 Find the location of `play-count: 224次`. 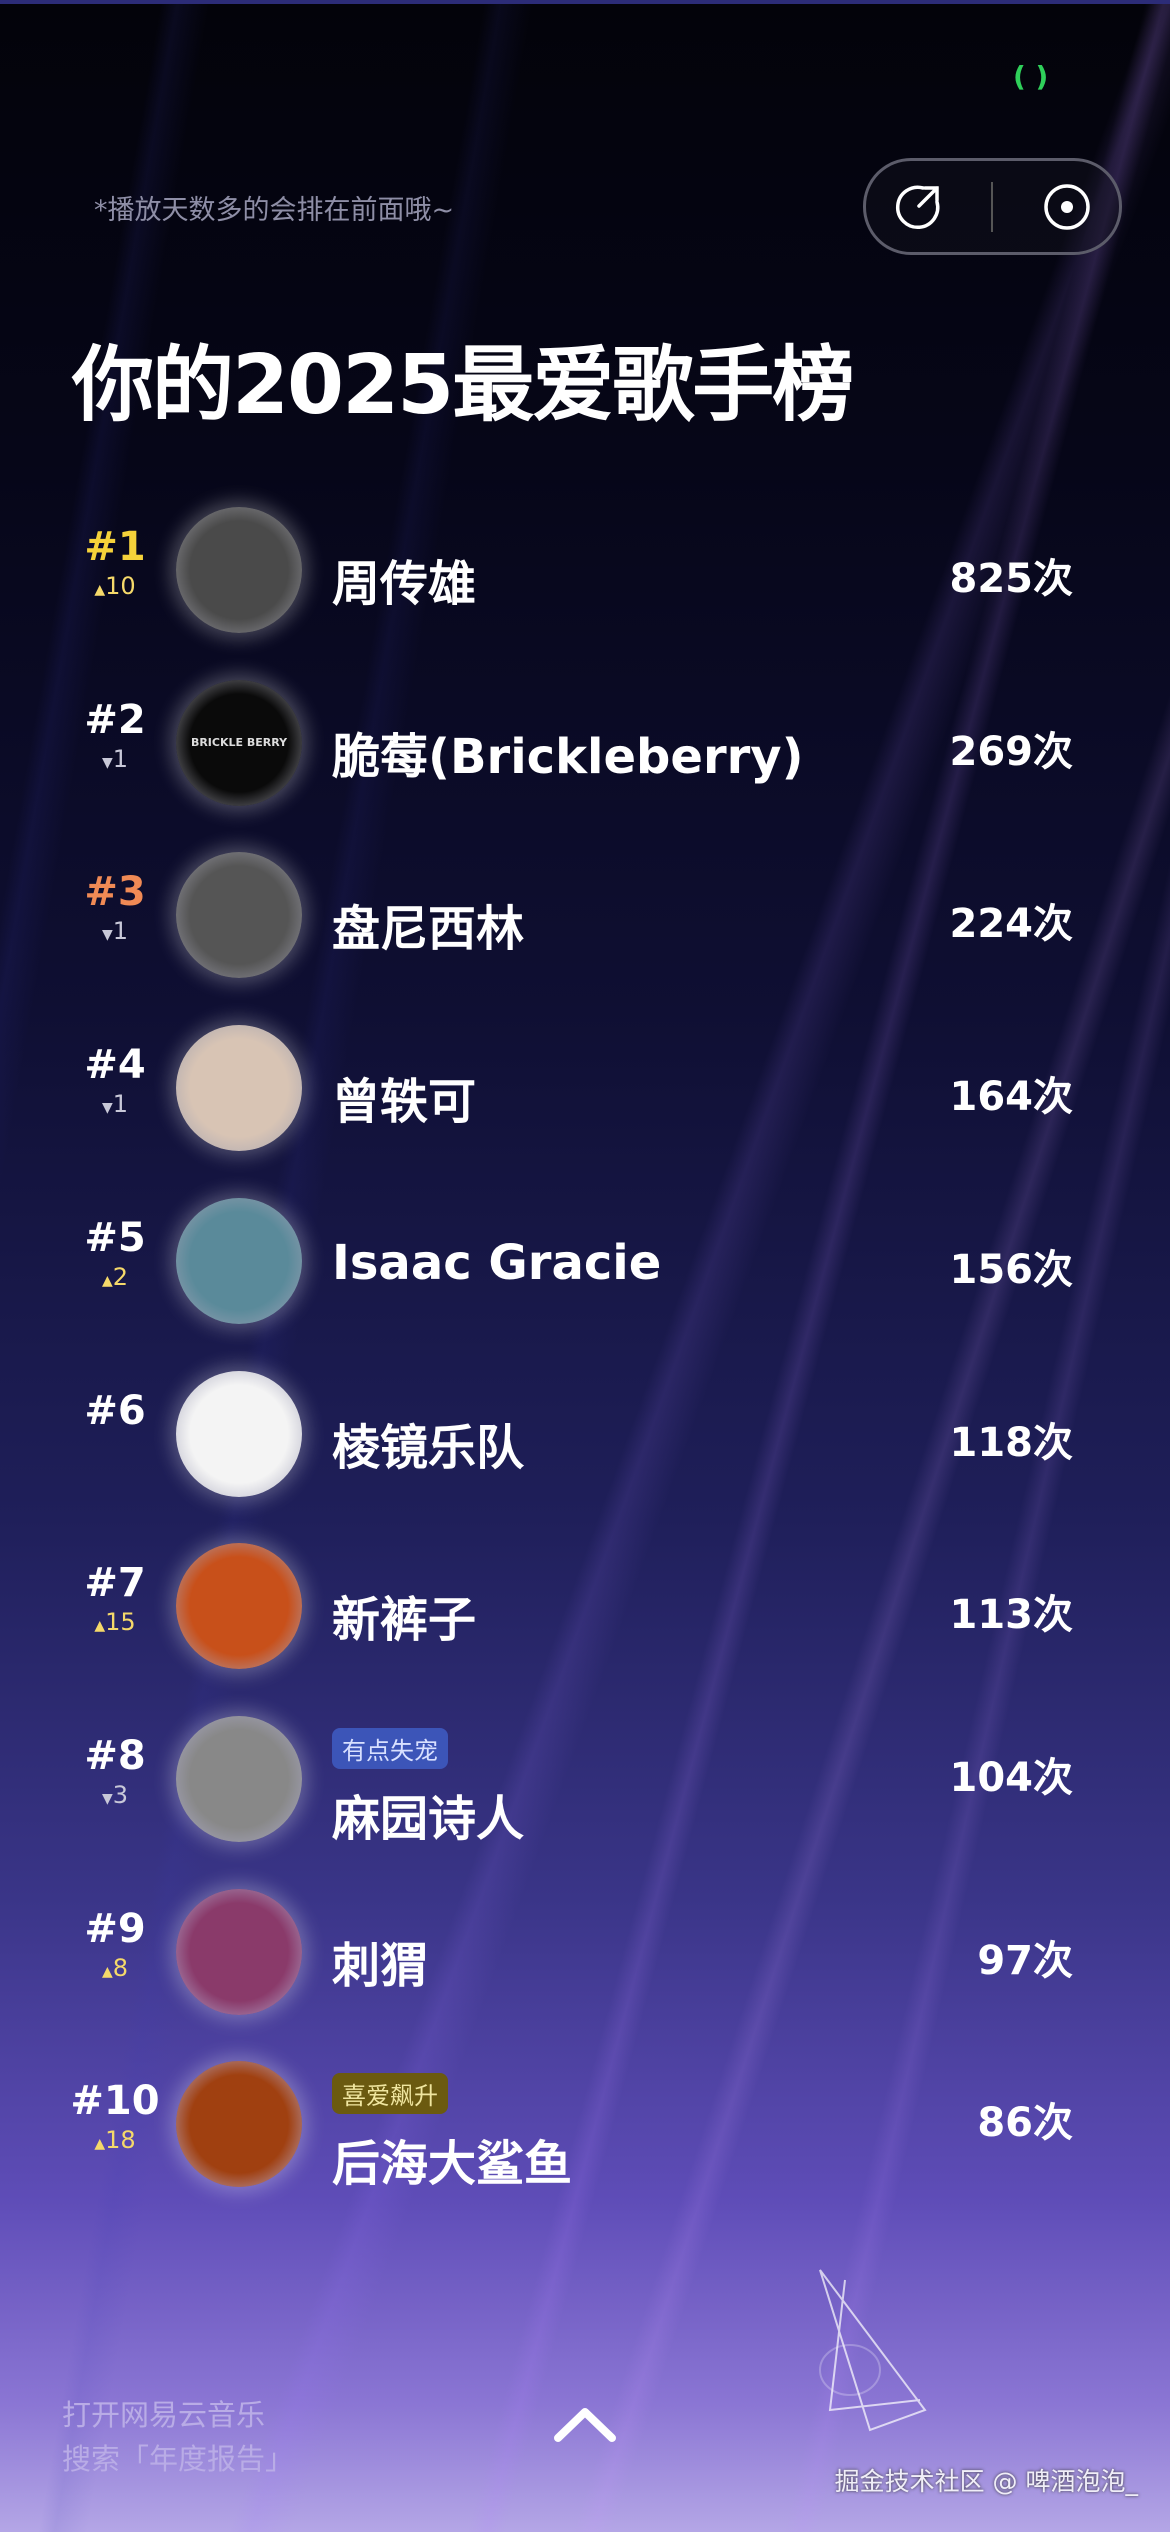

play-count: 224次 is located at coordinates (1011, 924).